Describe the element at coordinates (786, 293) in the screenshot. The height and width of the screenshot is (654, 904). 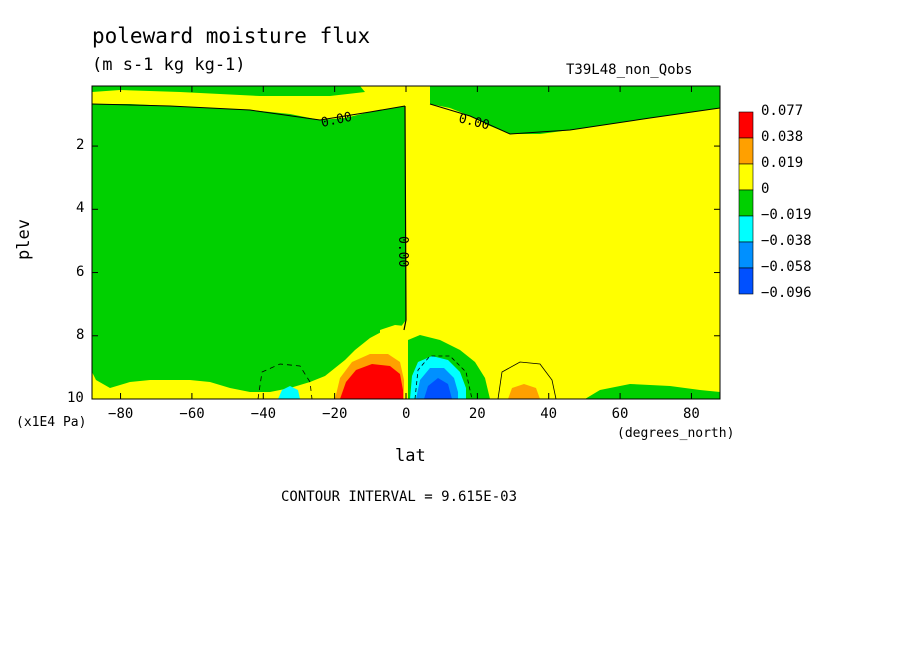
I see `colorbar-label: −0.096` at that location.